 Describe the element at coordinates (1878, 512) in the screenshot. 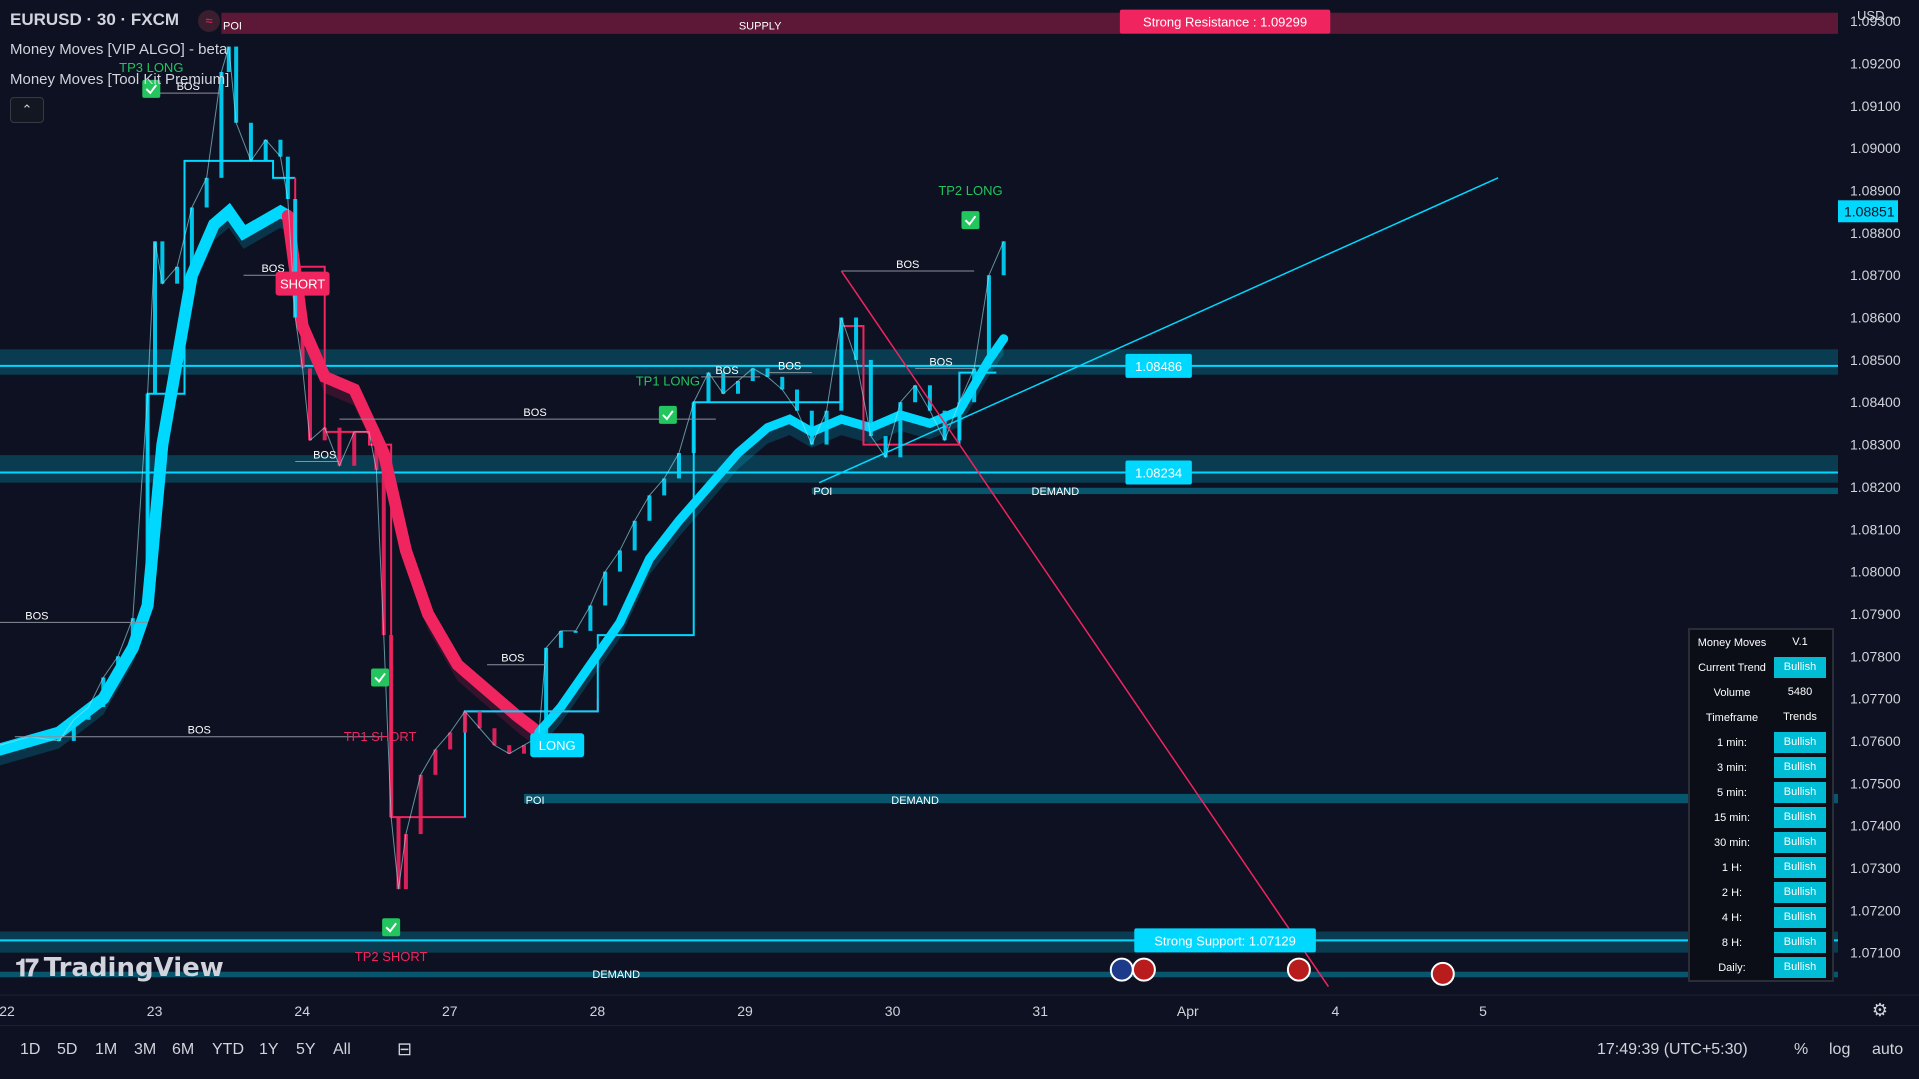

I see `price-axis` at that location.